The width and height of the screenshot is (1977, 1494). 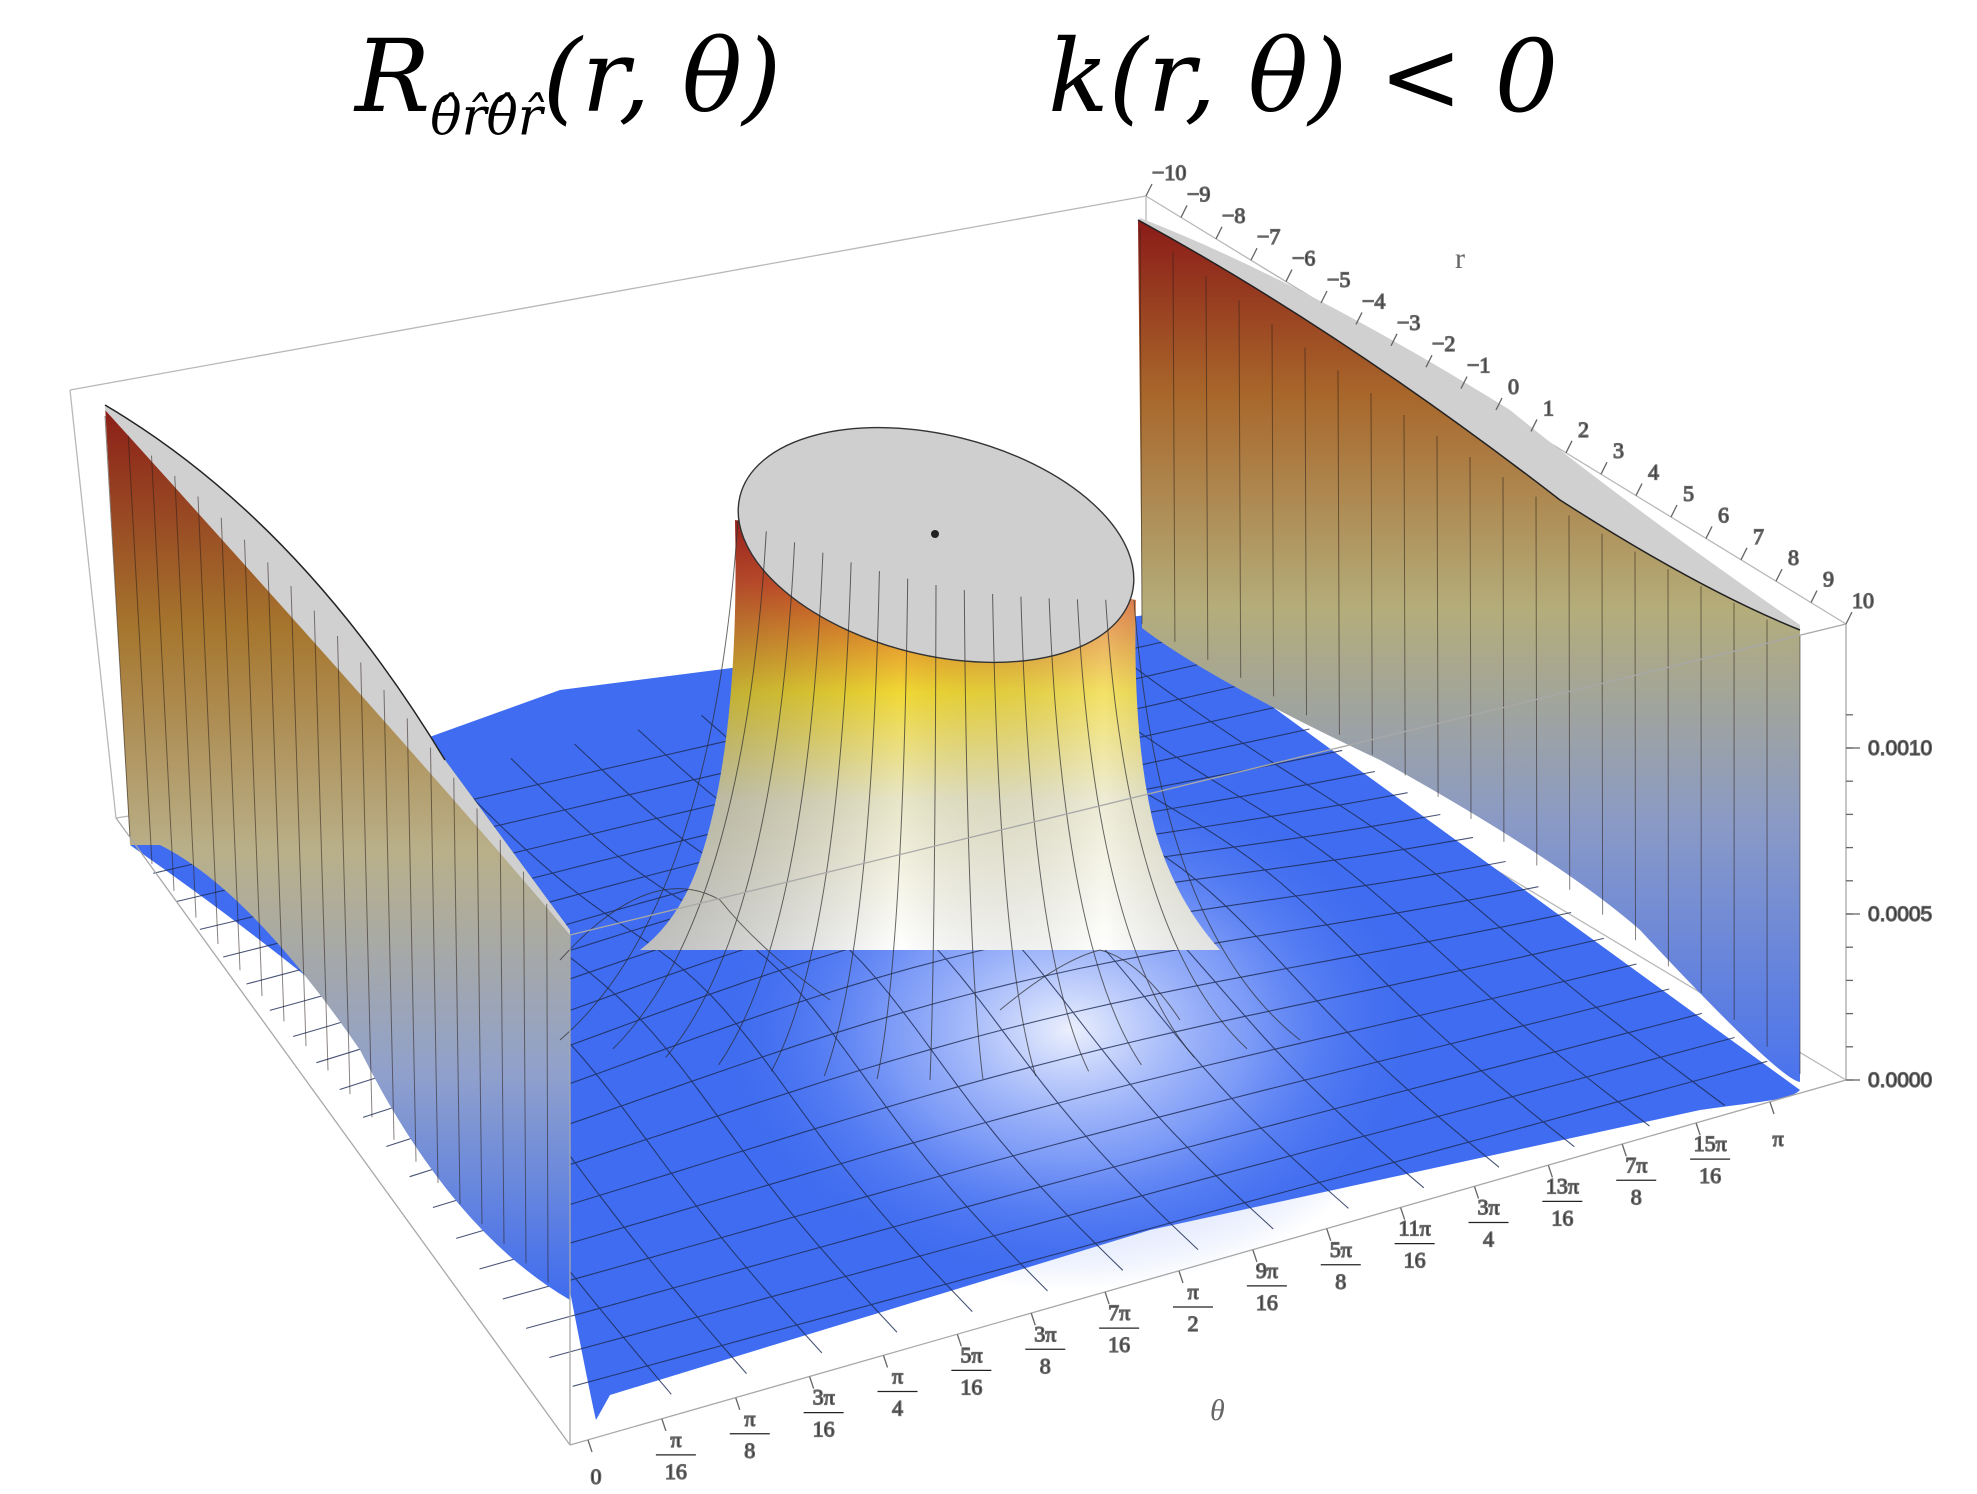 I want to click on theta-tick-numerator: 11π, so click(x=1414, y=1228).